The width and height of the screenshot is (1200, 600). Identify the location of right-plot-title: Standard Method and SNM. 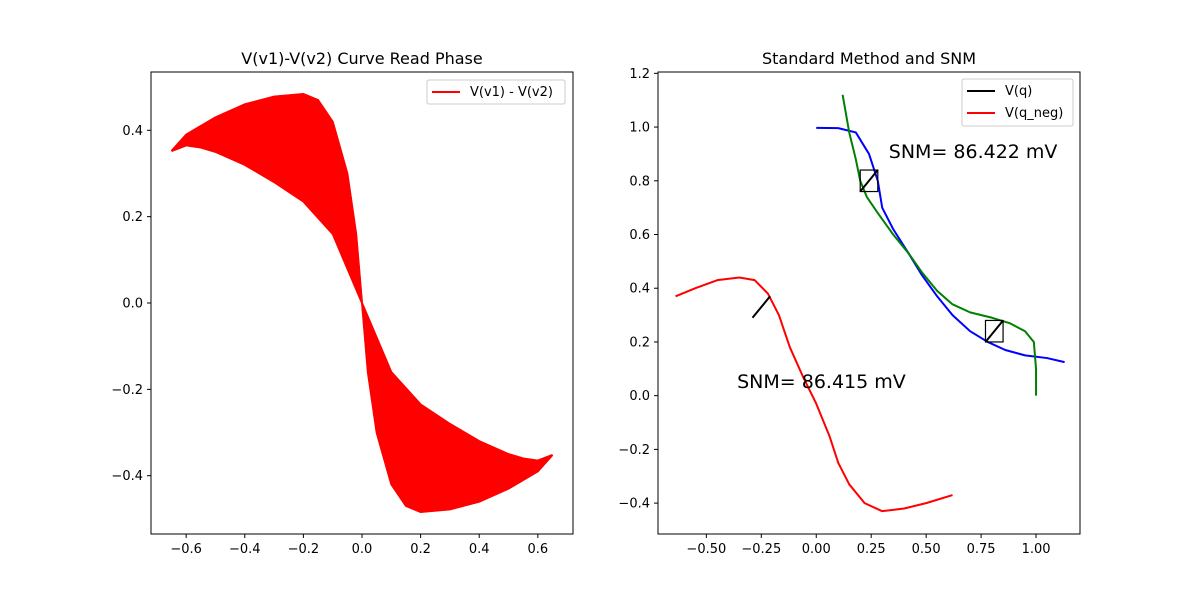
(869, 58).